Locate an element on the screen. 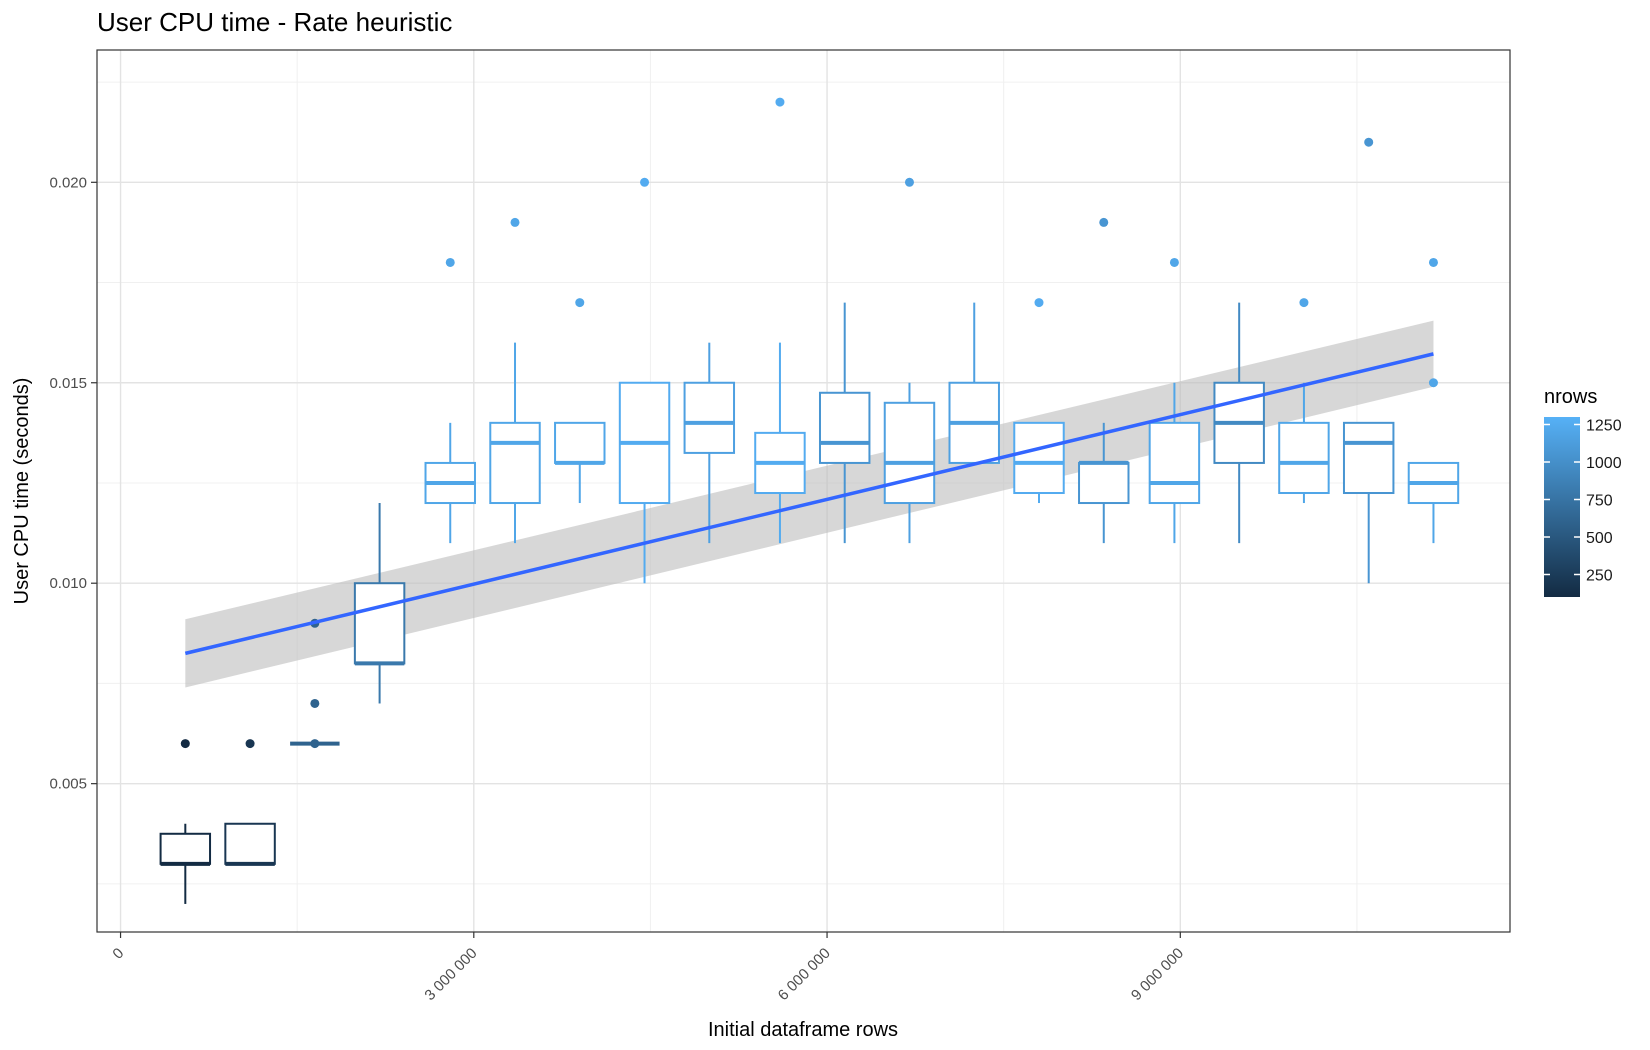 This screenshot has width=1650, height=1050. y-tick-label: 0.020 is located at coordinates (68, 182).